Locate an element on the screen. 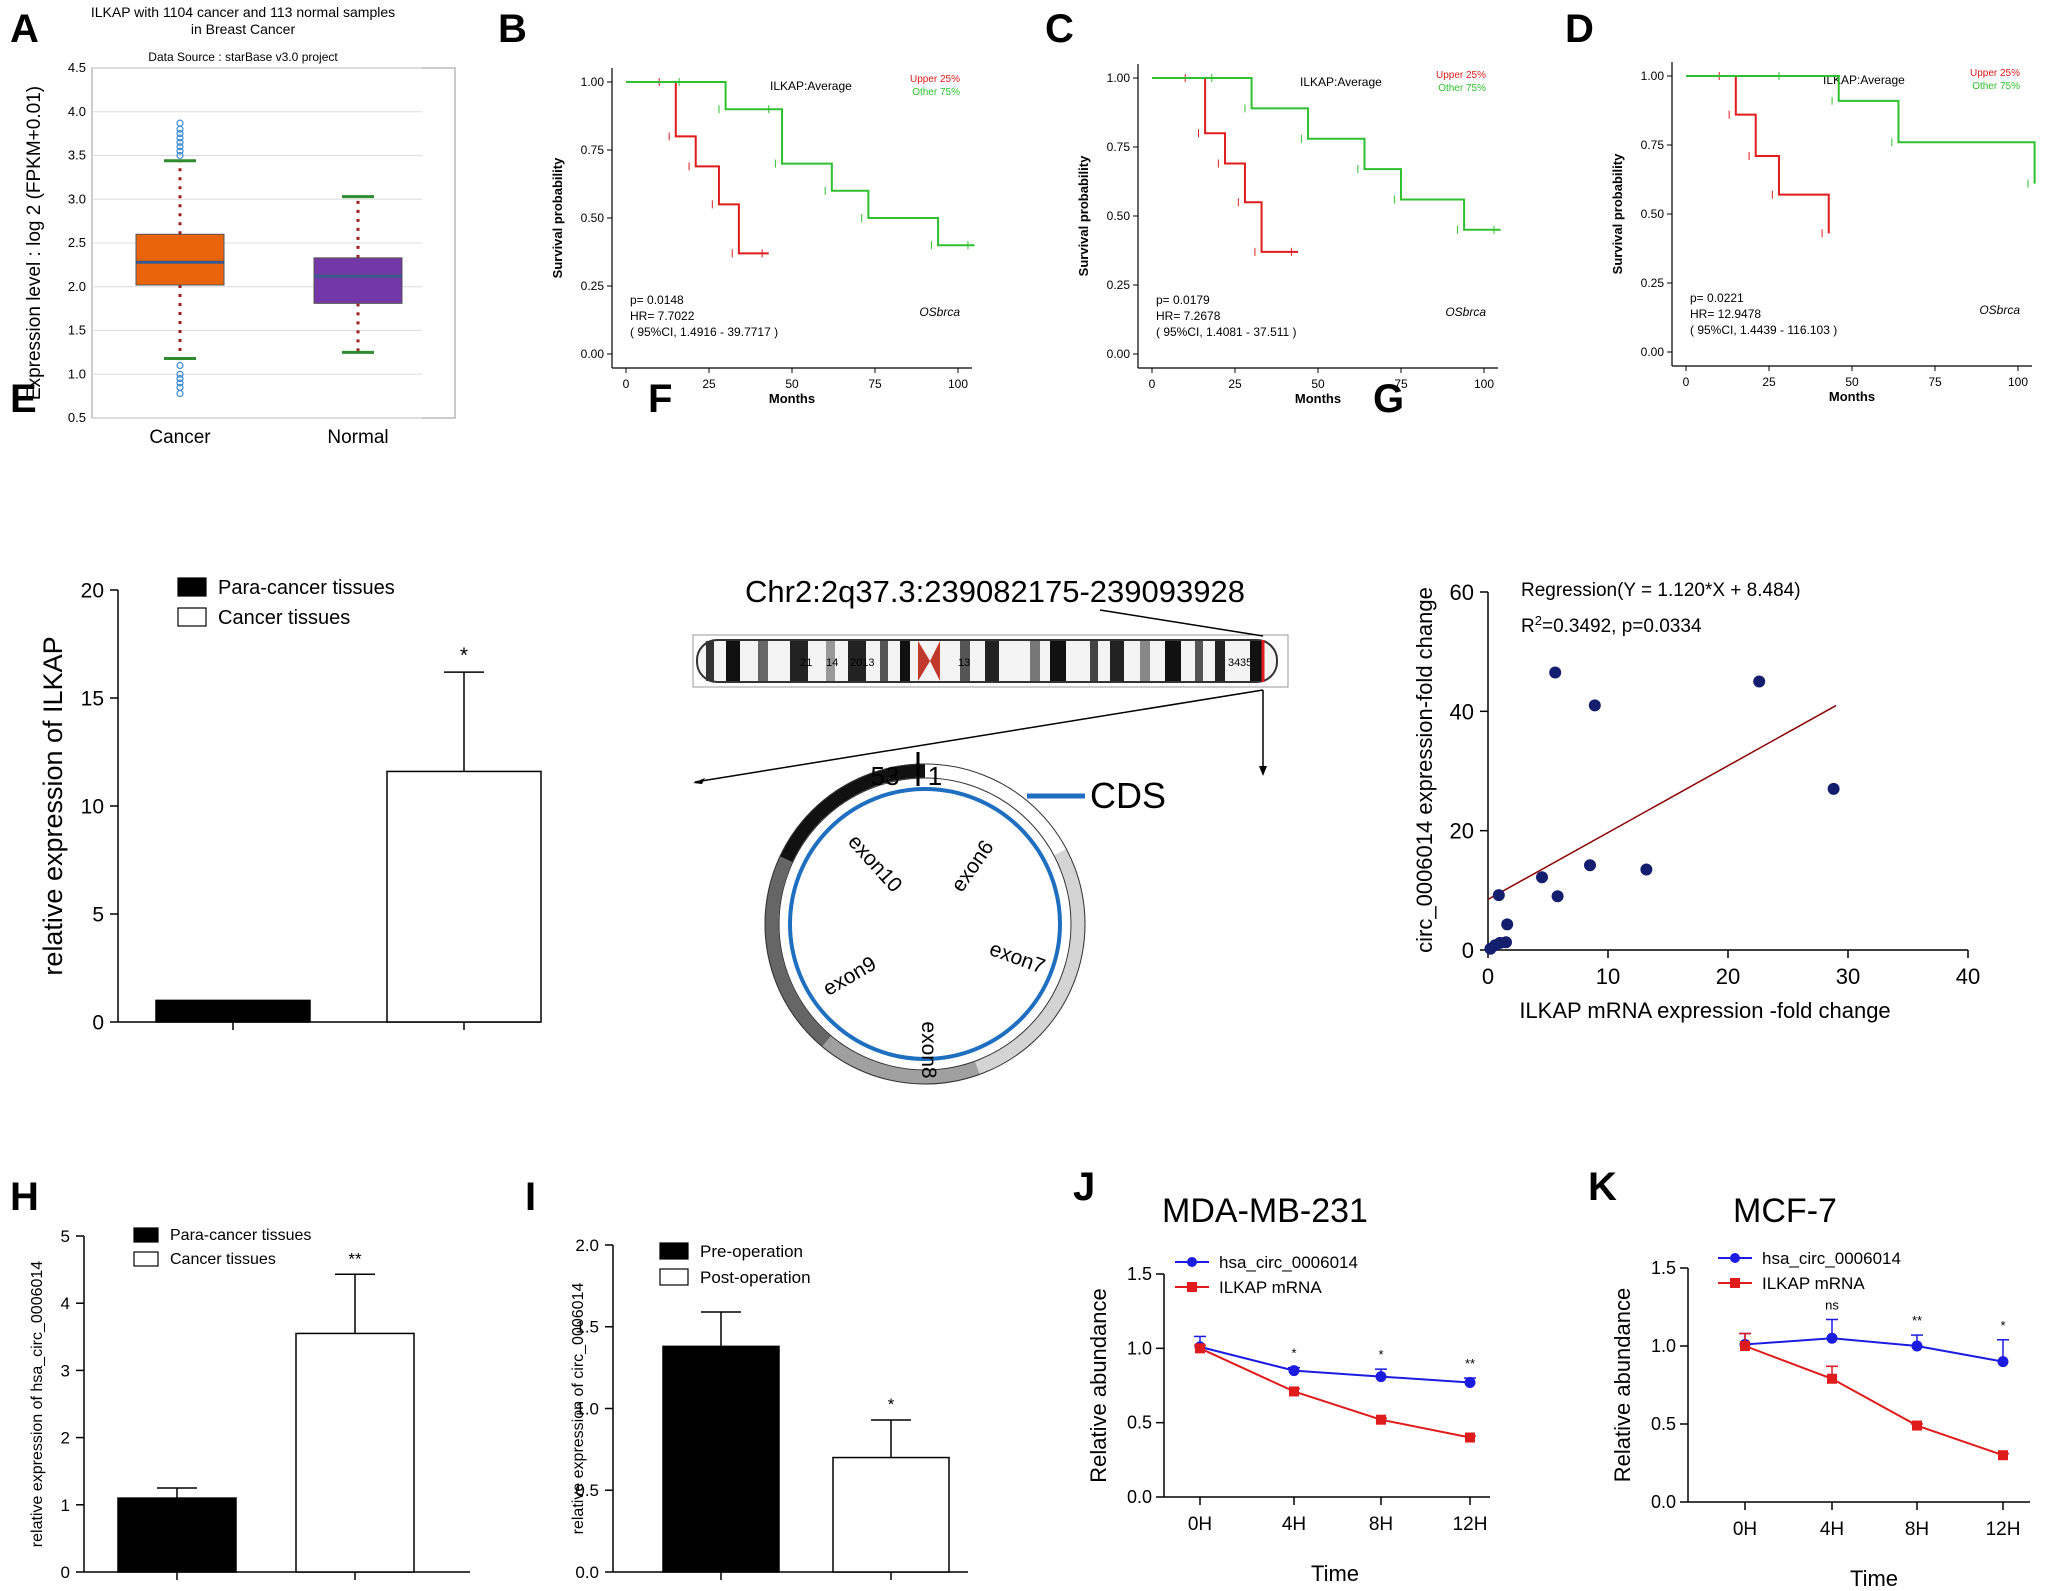 The image size is (2050, 1591). legend-marker is located at coordinates (1192, 1262).